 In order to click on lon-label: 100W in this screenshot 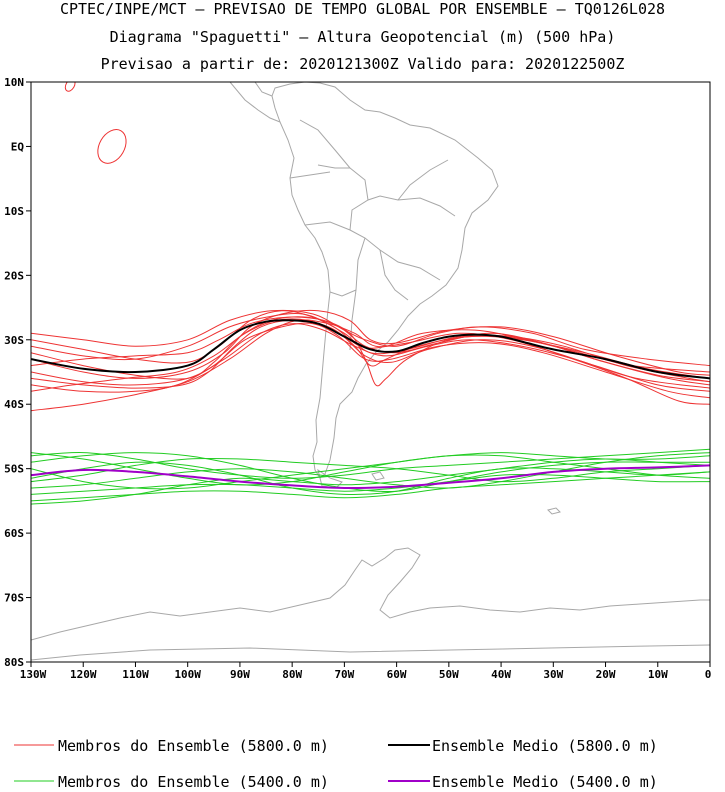, I will do `click(187, 674)`.